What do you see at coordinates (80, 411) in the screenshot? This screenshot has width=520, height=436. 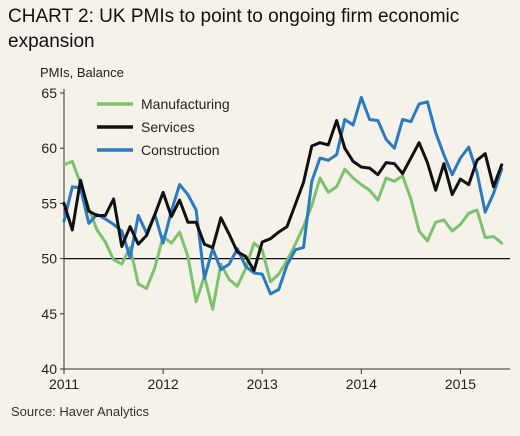 I see `source-note: Source: Haver Analytics` at bounding box center [80, 411].